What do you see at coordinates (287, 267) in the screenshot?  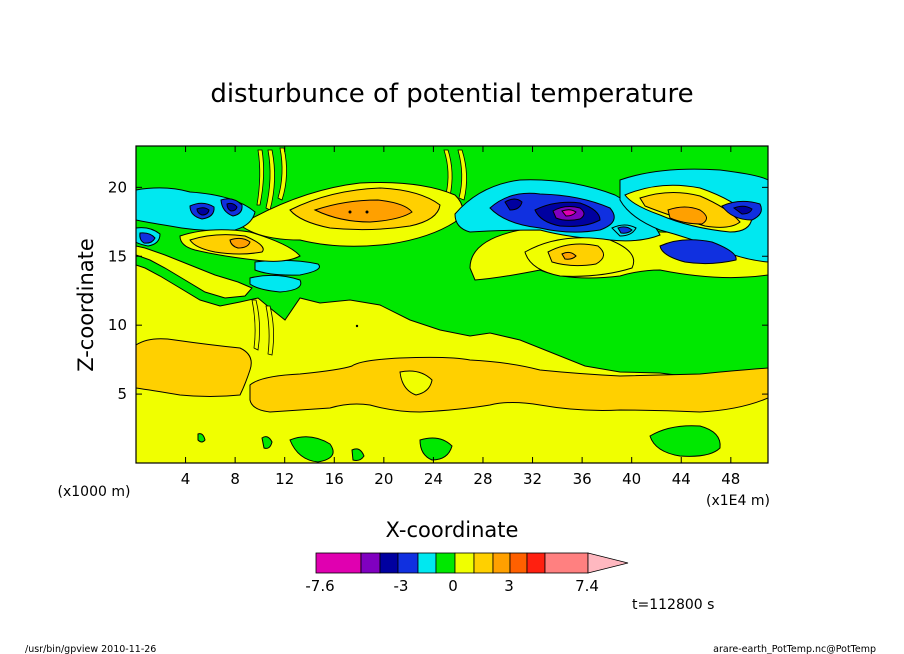 I see `region-cyan-mid` at bounding box center [287, 267].